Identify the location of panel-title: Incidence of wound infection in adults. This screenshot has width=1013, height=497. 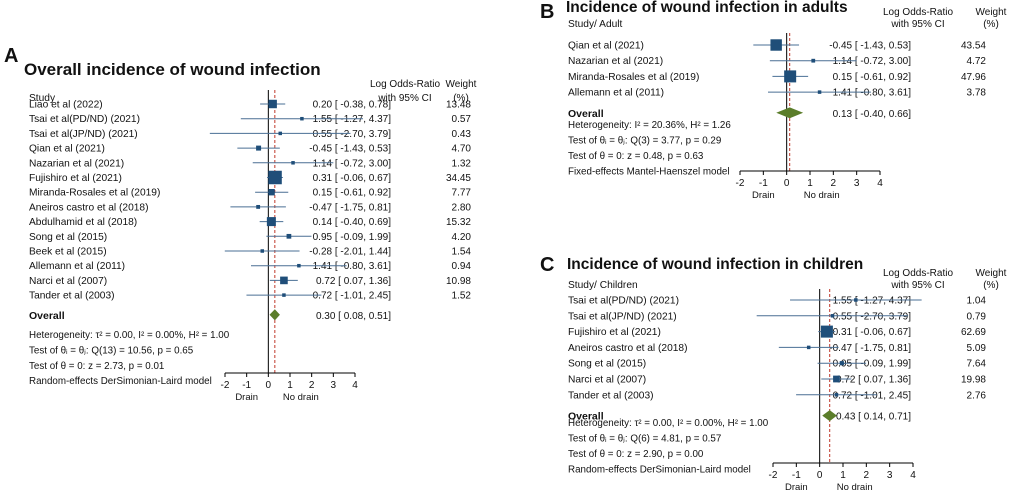
(707, 8).